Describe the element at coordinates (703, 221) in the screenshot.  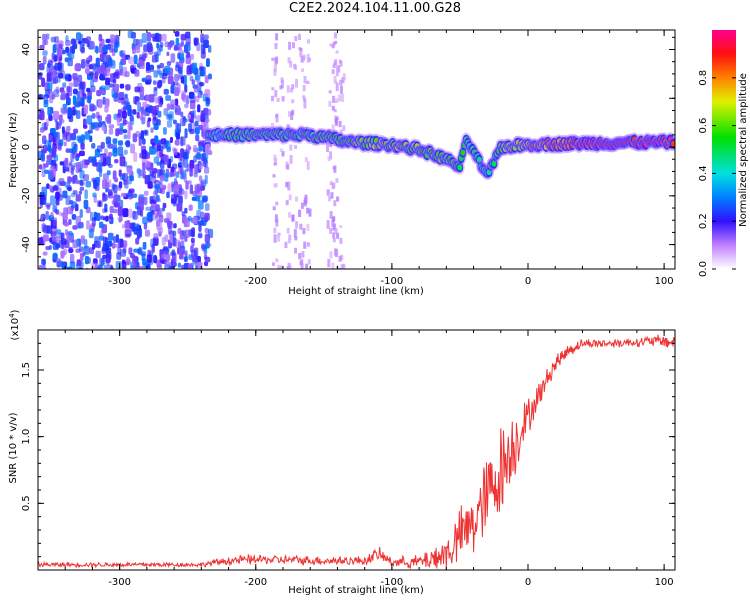
I see `colorbar-tick-label: 0.2` at that location.